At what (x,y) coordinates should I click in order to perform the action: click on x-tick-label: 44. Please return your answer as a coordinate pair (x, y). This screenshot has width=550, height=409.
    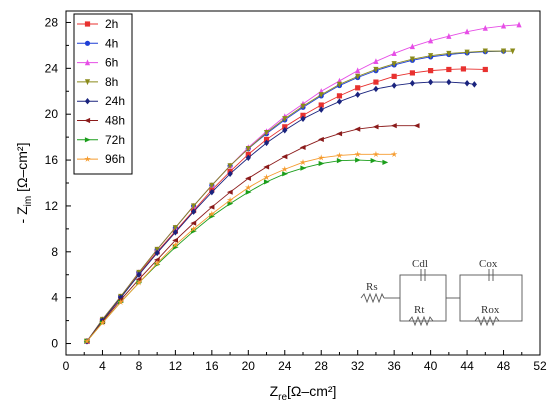
    Looking at the image, I should click on (467, 366).